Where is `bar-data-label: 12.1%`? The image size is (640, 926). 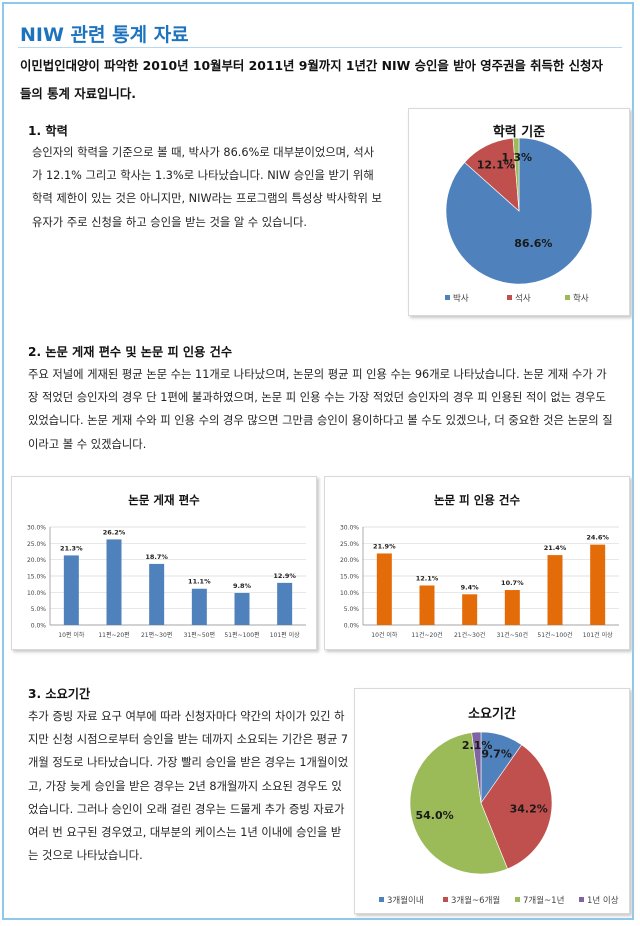 bar-data-label: 12.1% is located at coordinates (427, 578).